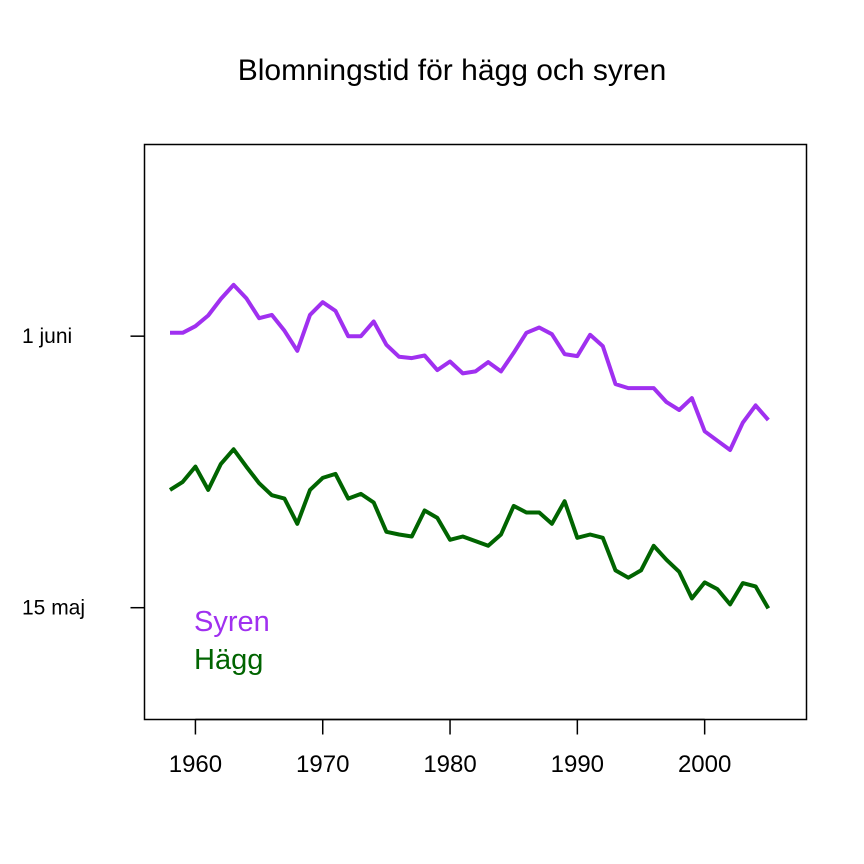 This screenshot has width=864, height=864. Describe the element at coordinates (577, 764) in the screenshot. I see `x-tick-label: 1990` at that location.